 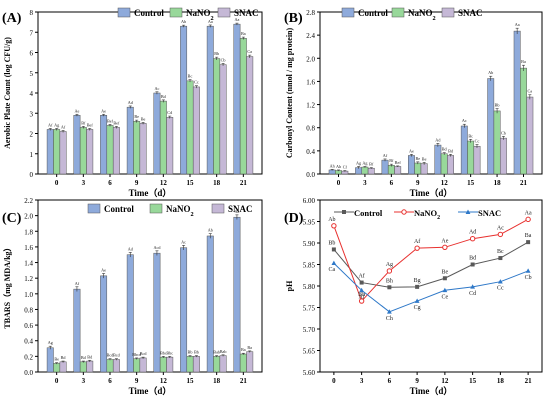 What do you see at coordinates (7, 93) in the screenshot?
I see `y-axis-label: Aerobic Plate Count (log CFU/g)` at bounding box center [7, 93].